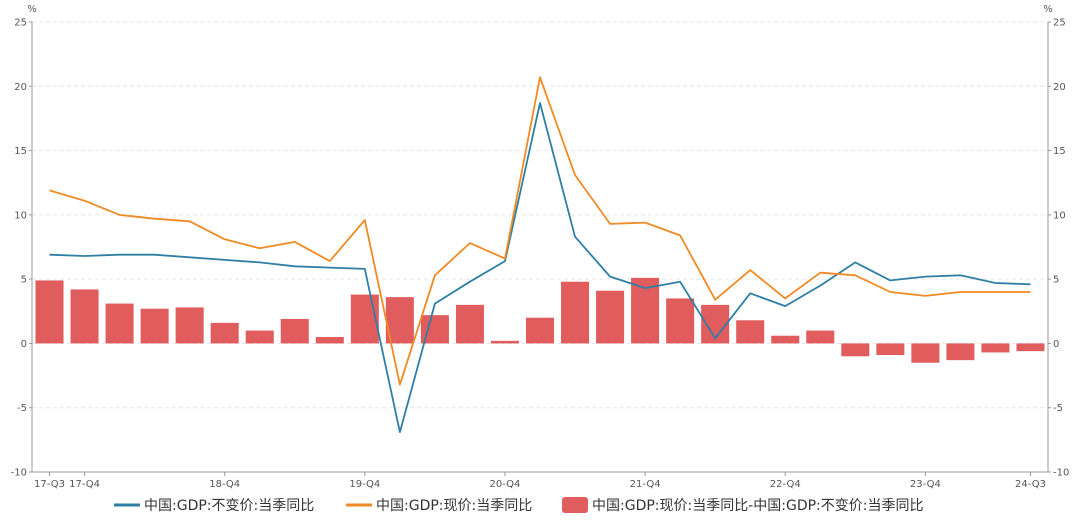 The height and width of the screenshot is (520, 1080). What do you see at coordinates (154, 326) in the screenshot?
I see `bar-18-Q2` at bounding box center [154, 326].